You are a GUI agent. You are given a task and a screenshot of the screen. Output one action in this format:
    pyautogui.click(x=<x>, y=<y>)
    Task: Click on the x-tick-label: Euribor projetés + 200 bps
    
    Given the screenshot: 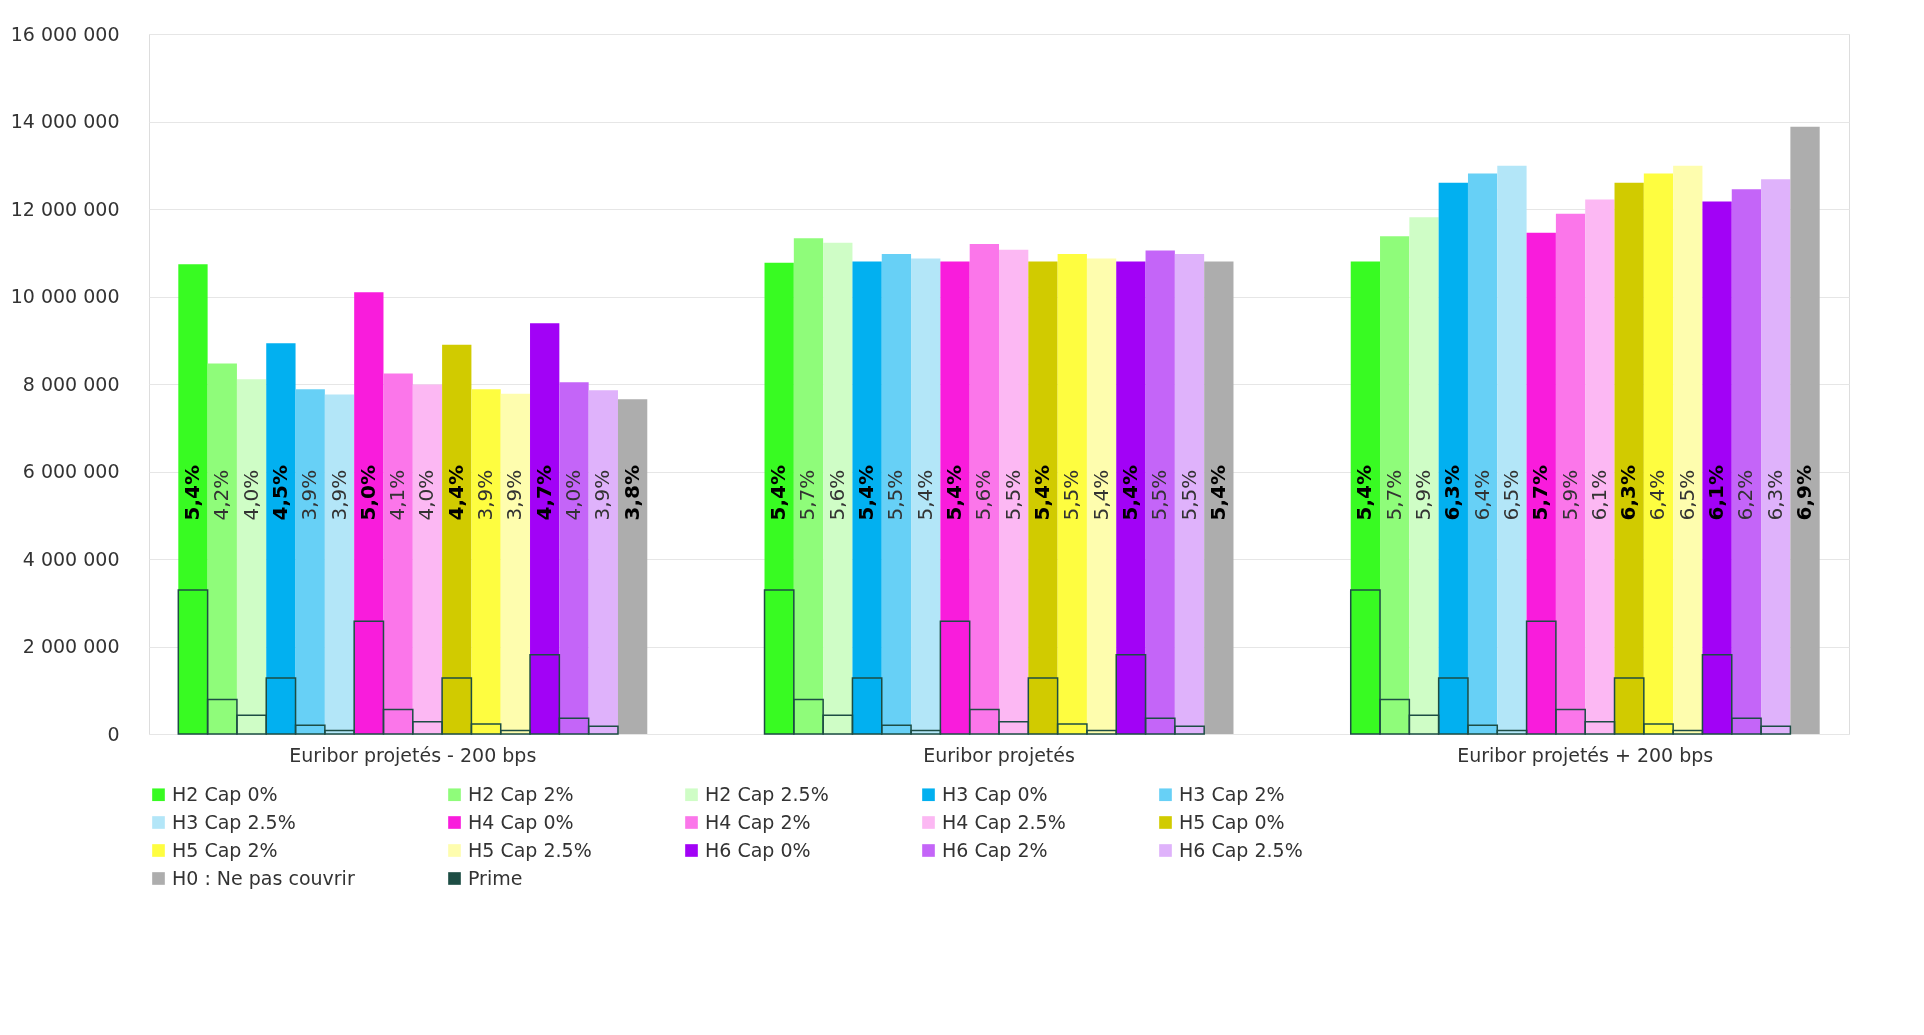 What is the action you would take?
    pyautogui.click(x=1585, y=754)
    